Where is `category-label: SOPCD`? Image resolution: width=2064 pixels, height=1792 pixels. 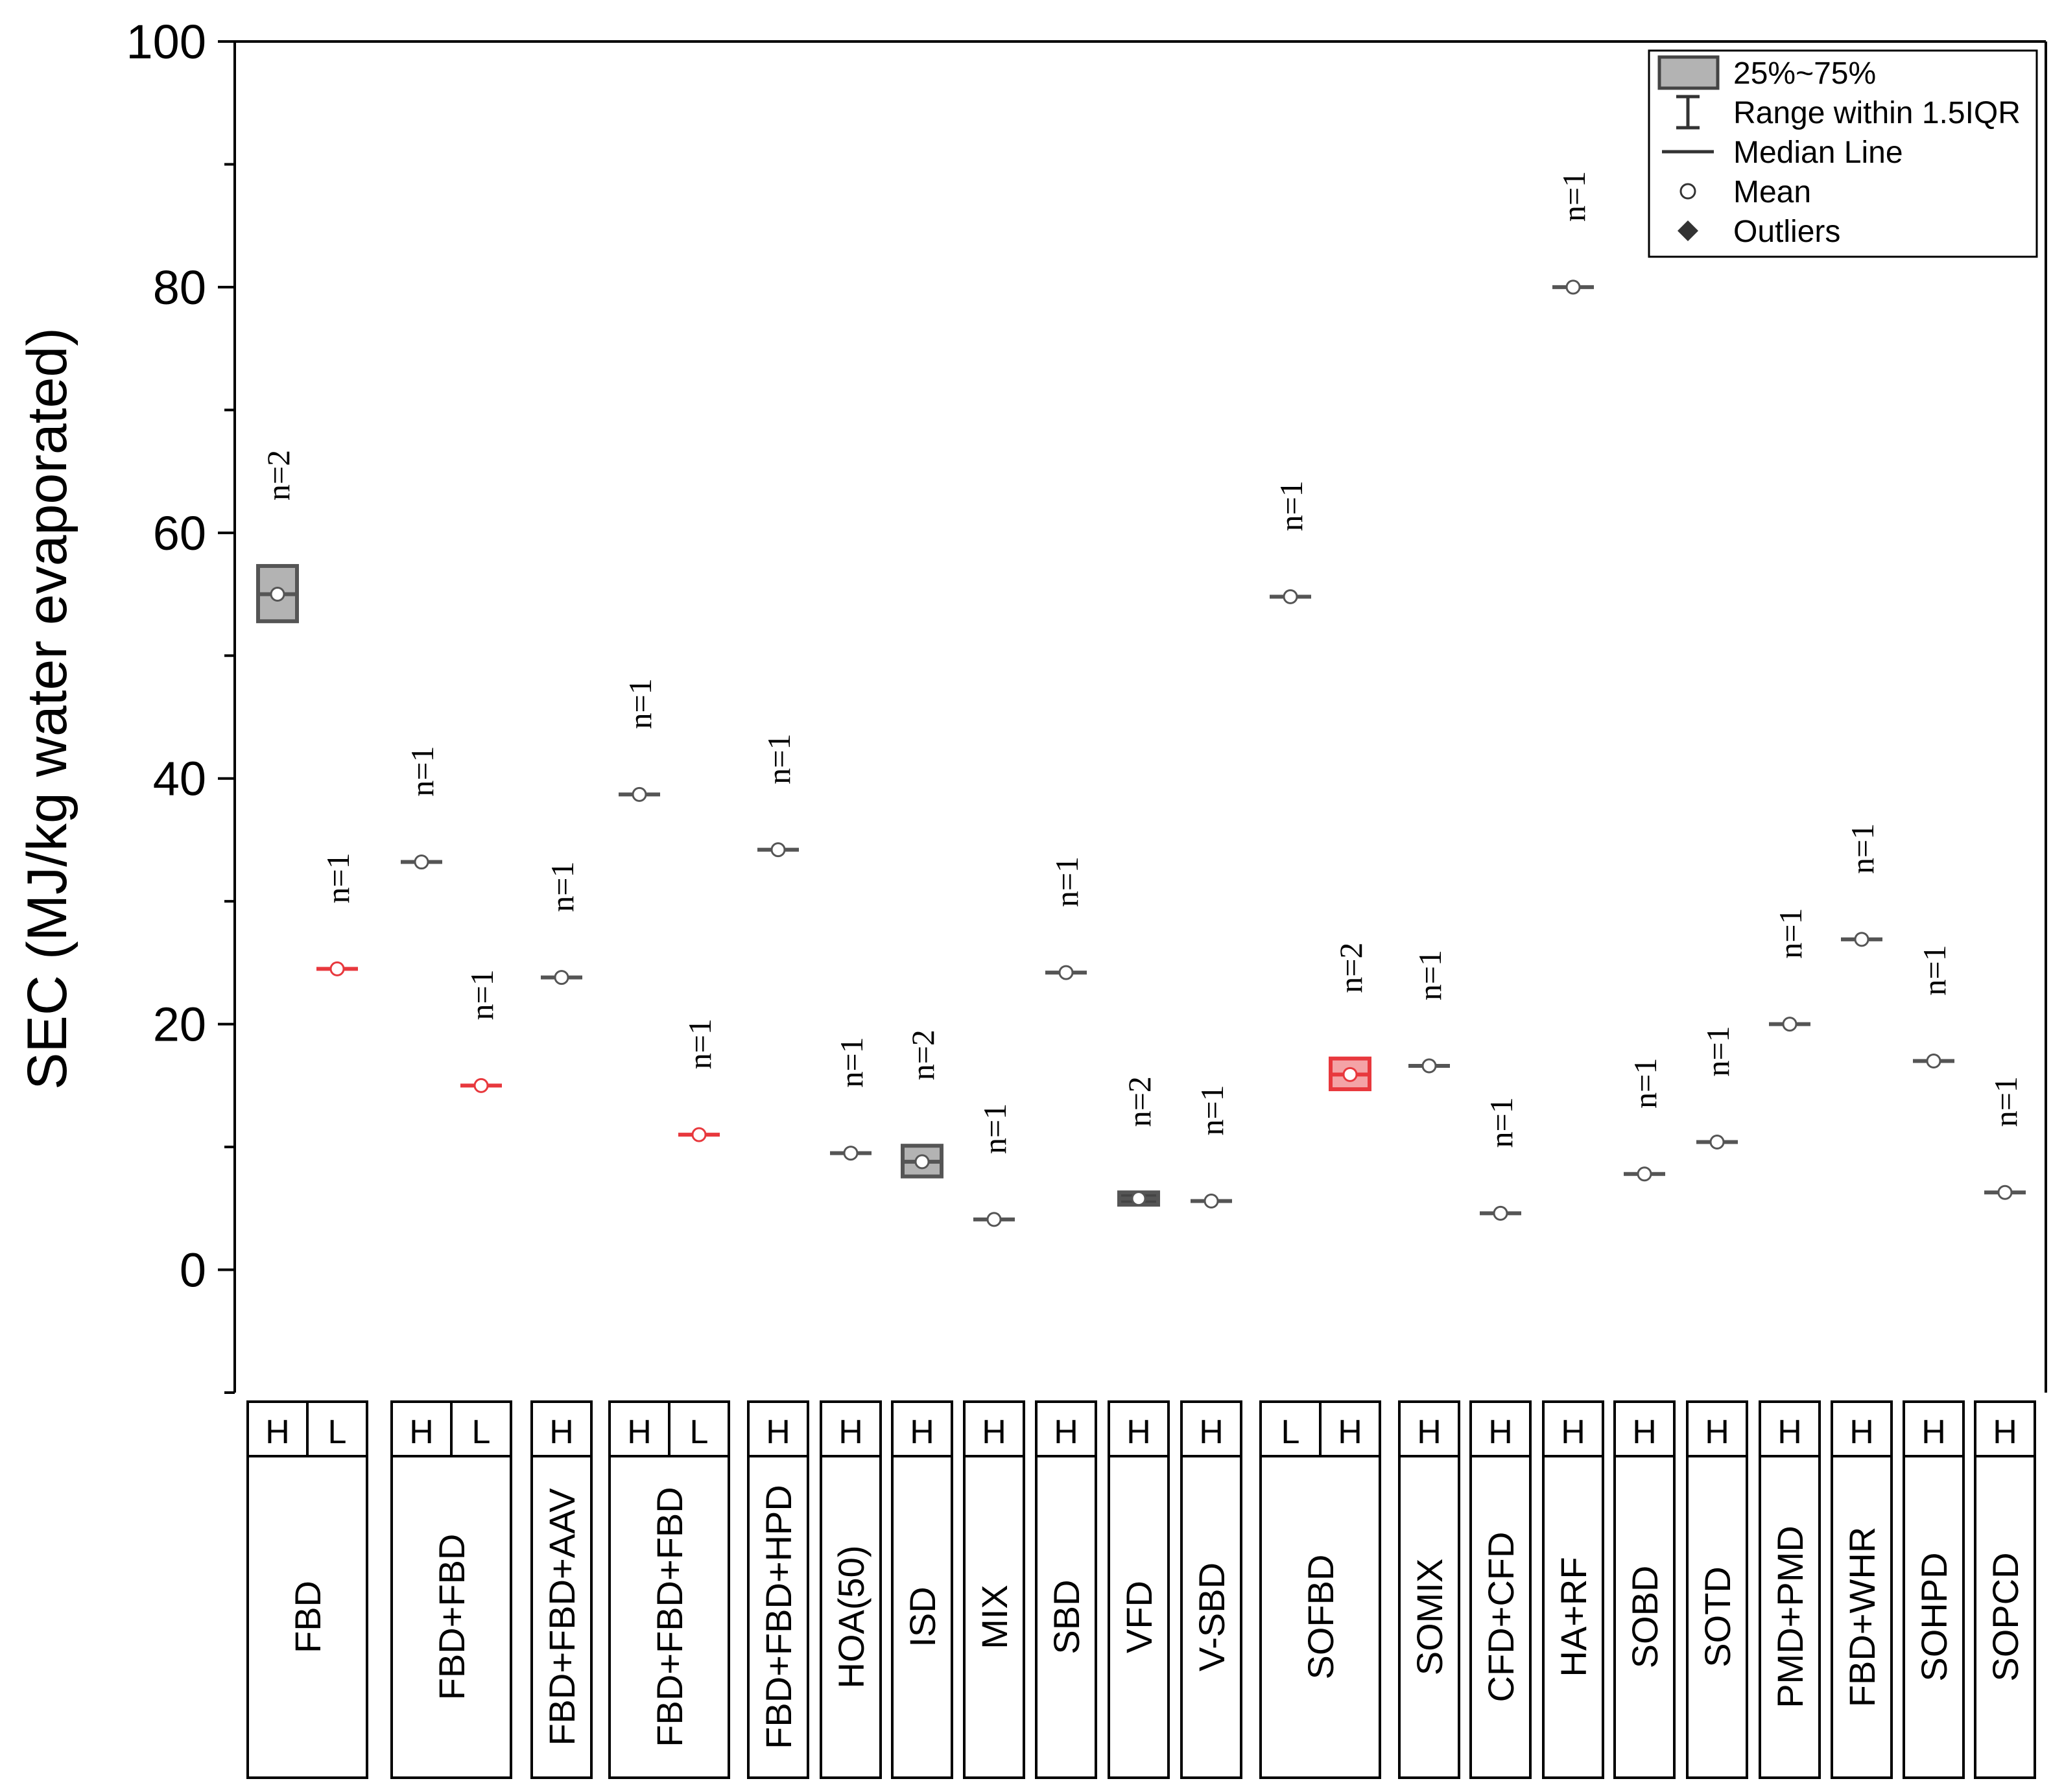
category-label: SOPCD is located at coordinates (2005, 1616).